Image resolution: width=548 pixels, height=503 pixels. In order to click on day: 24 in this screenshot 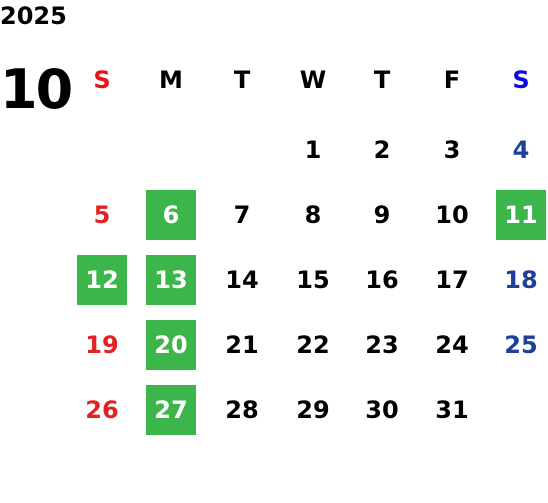, I will do `click(452, 345)`.